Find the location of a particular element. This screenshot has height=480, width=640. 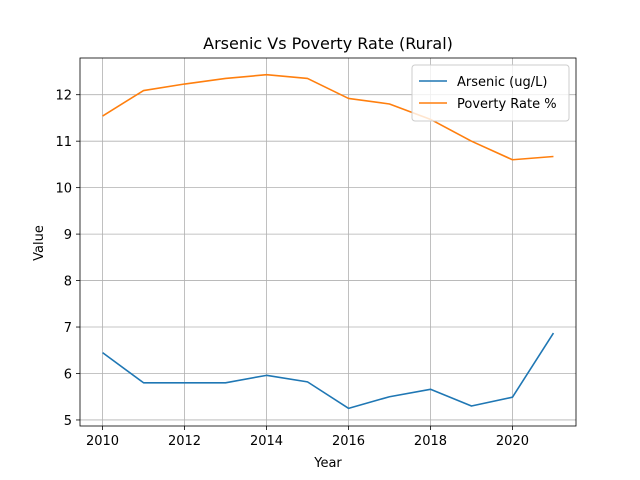

x-tick-label: 2016 is located at coordinates (348, 441).